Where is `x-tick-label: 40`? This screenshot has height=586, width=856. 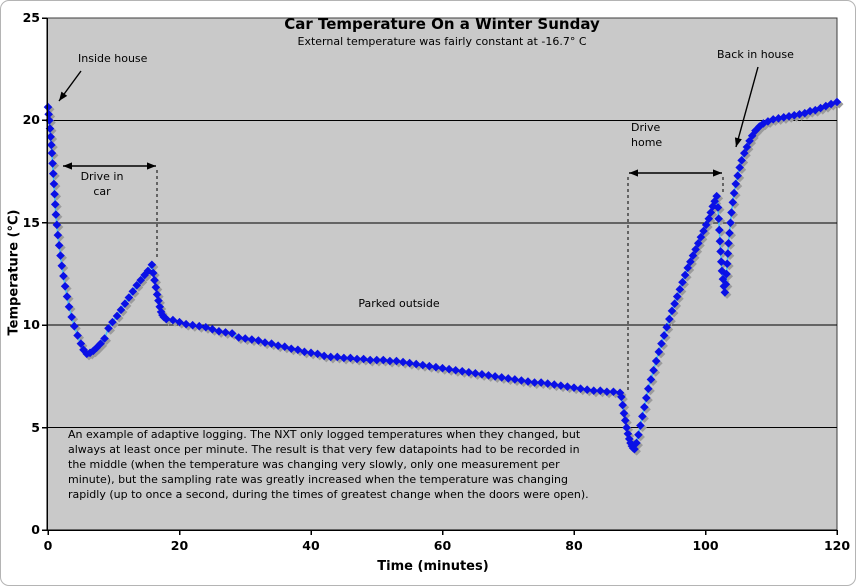
x-tick-label: 40 is located at coordinates (311, 545).